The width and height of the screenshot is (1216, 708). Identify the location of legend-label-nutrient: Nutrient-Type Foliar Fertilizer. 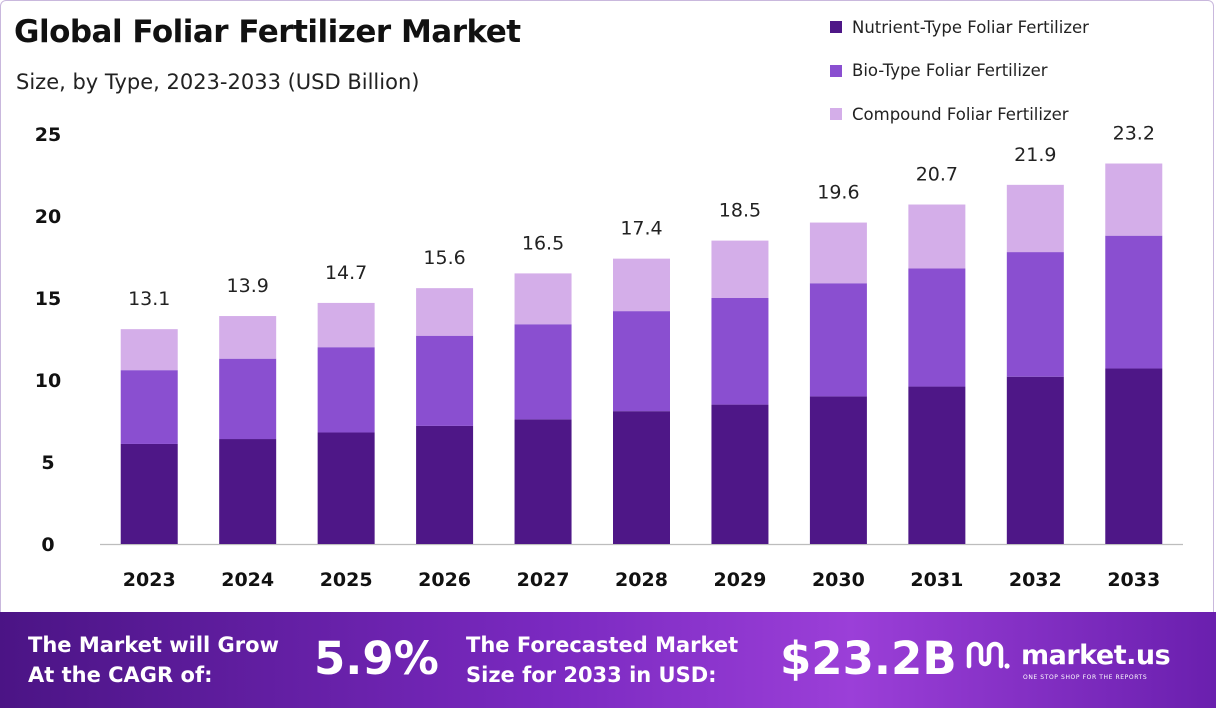
(970, 27).